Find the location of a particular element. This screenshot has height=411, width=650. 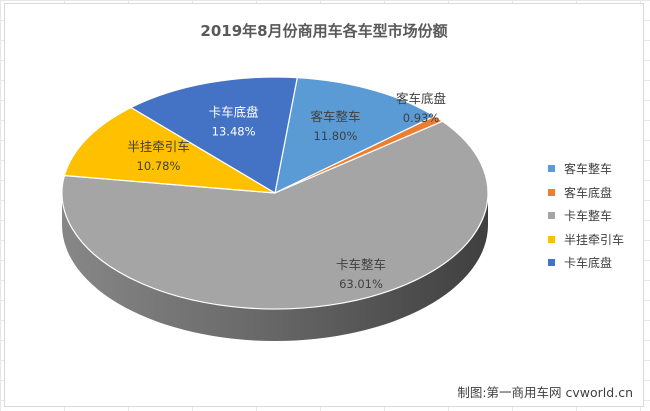

legend-item-semi-tractor: 半挂牵引车 is located at coordinates (586, 240).